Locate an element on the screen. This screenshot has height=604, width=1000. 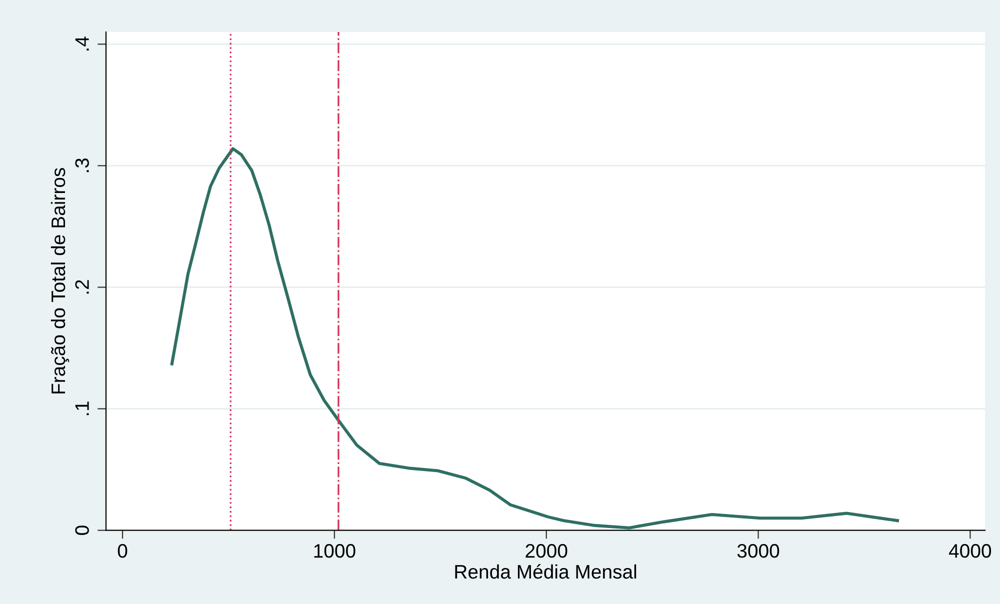
y-tick-label: .4 is located at coordinates (82, 43).